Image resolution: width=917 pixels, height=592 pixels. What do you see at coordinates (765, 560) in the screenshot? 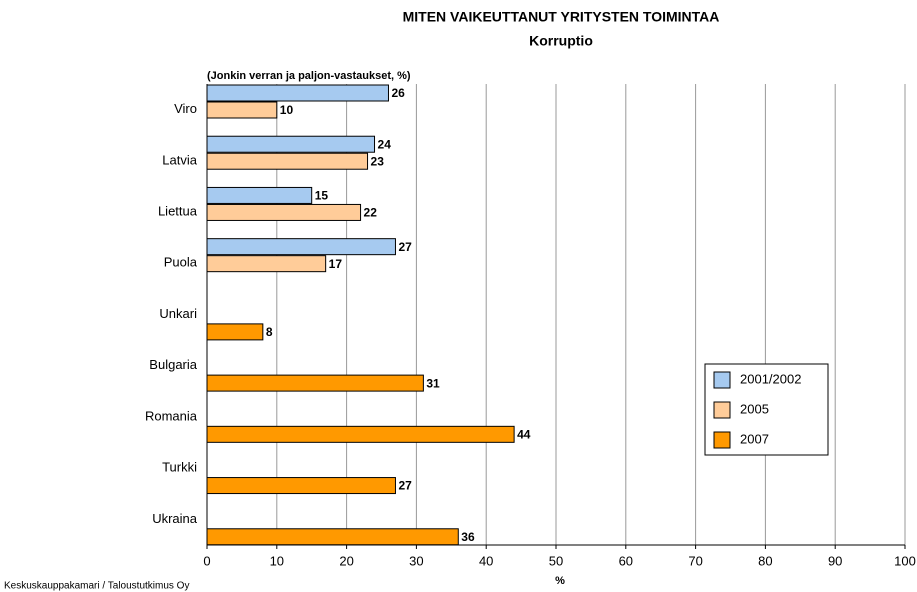
I see `x-tick-label: 80` at bounding box center [765, 560].